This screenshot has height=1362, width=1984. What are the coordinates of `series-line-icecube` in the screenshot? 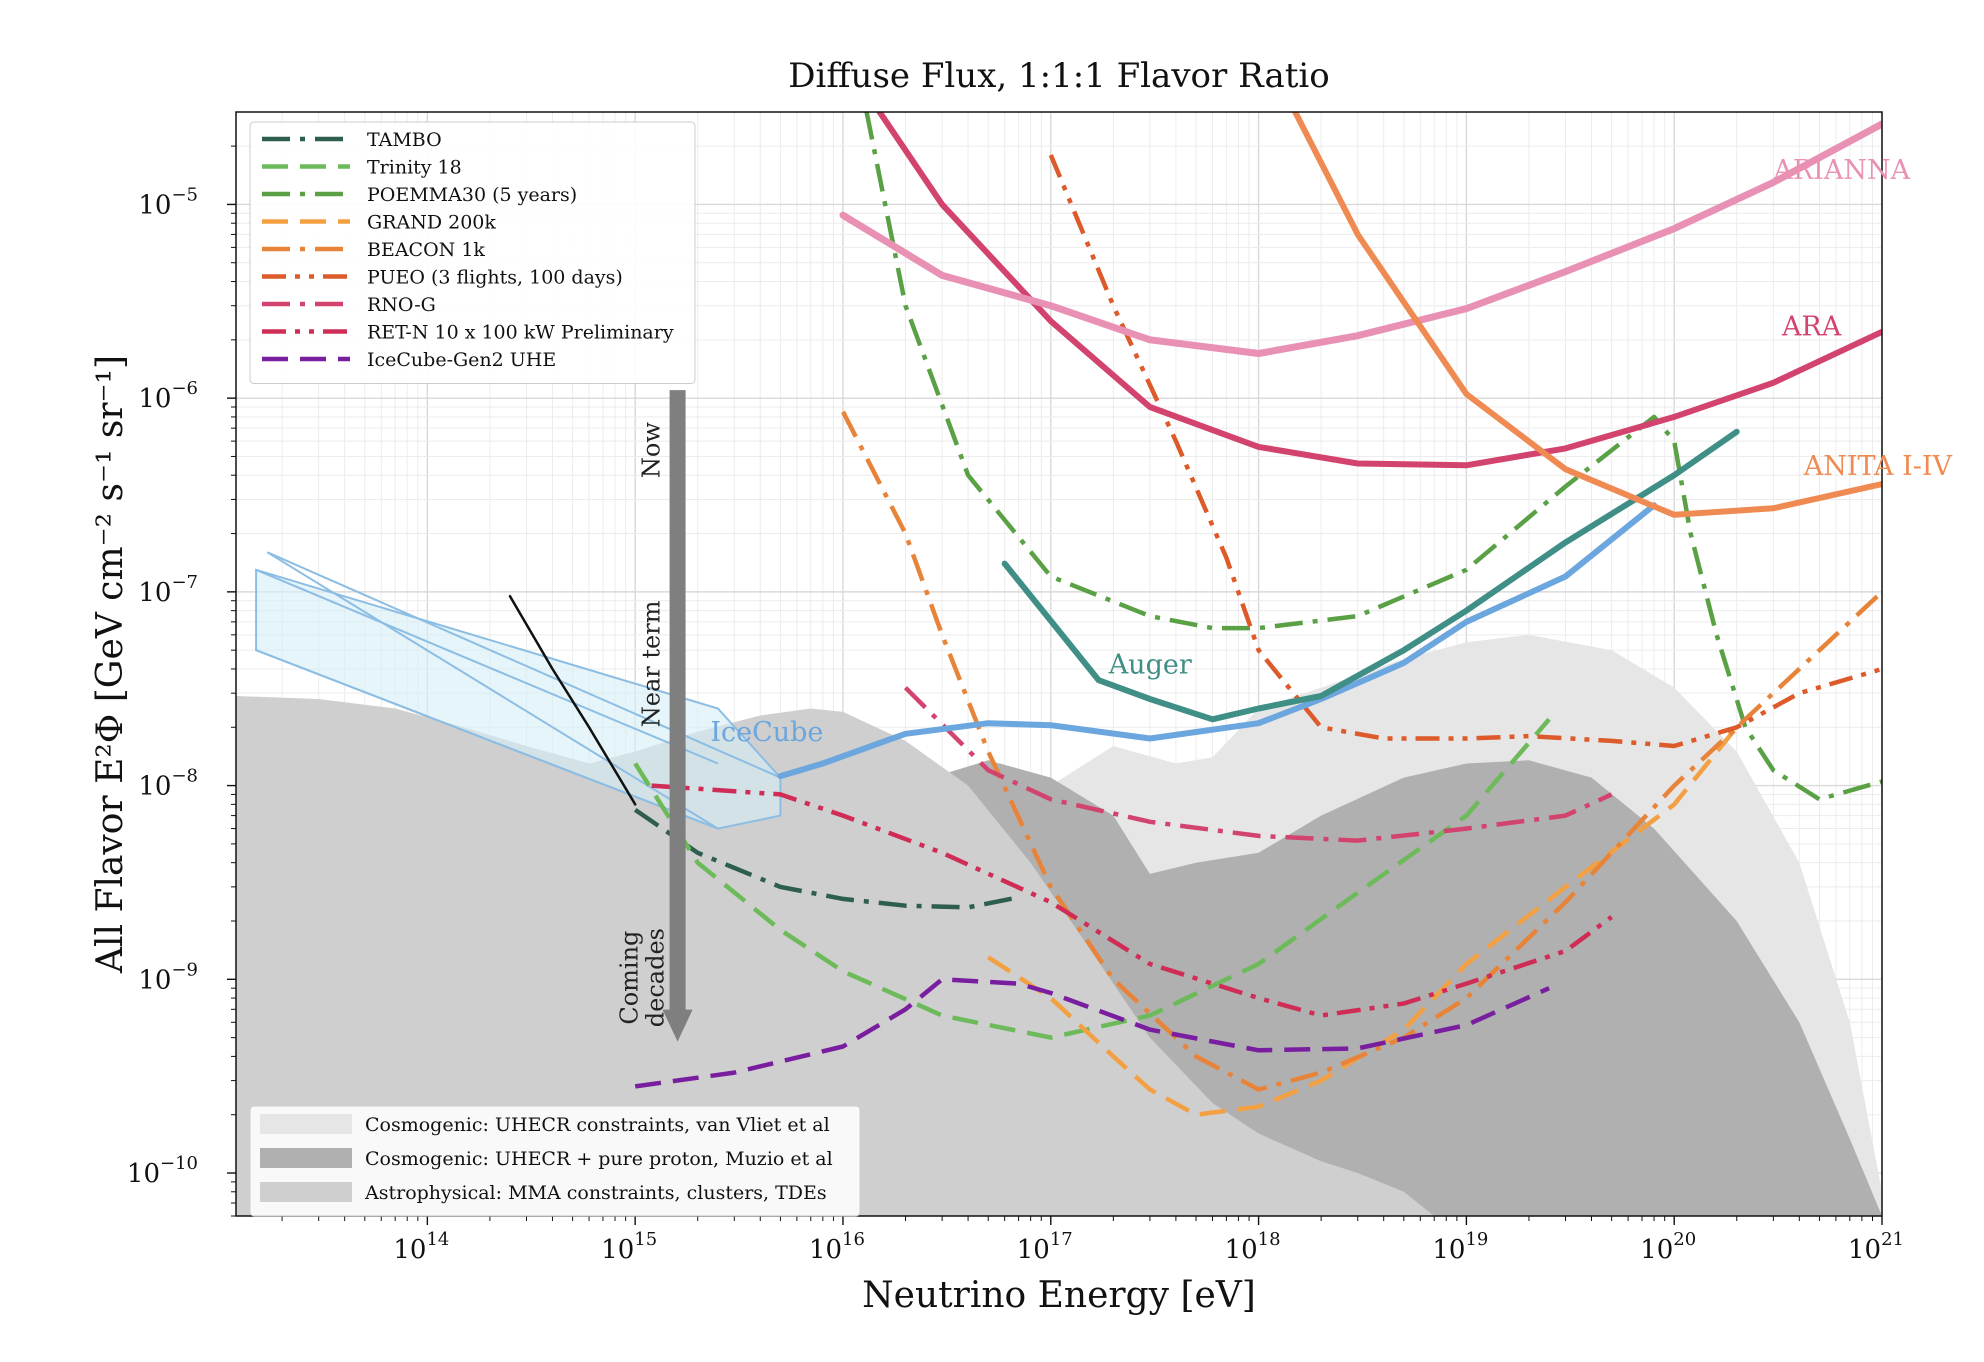 It's located at (1217, 641).